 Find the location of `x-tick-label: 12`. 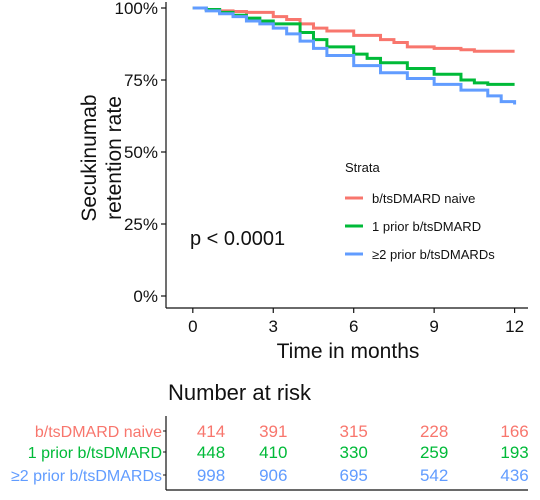

x-tick-label: 12 is located at coordinates (514, 326).